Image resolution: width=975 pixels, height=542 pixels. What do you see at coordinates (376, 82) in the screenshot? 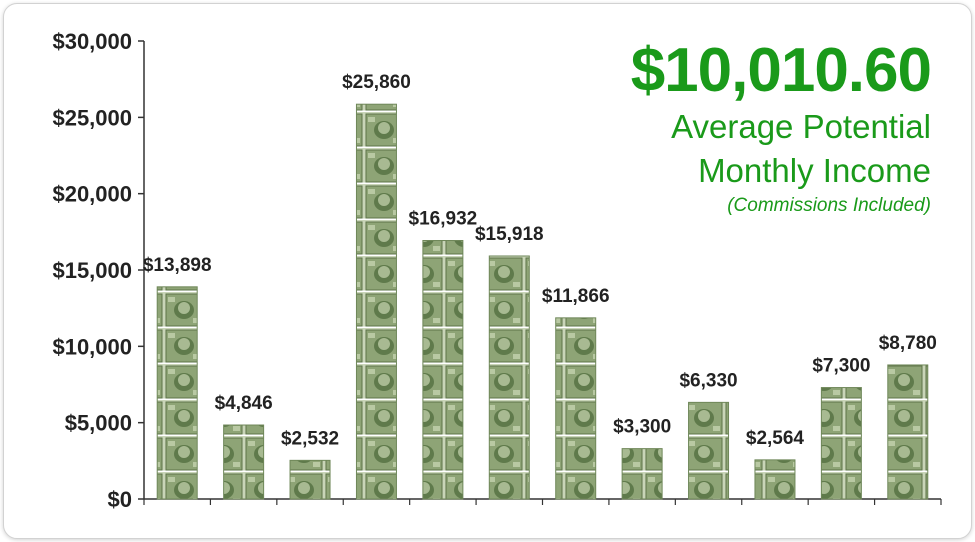
I see `bar-value-label: $25,860` at bounding box center [376, 82].